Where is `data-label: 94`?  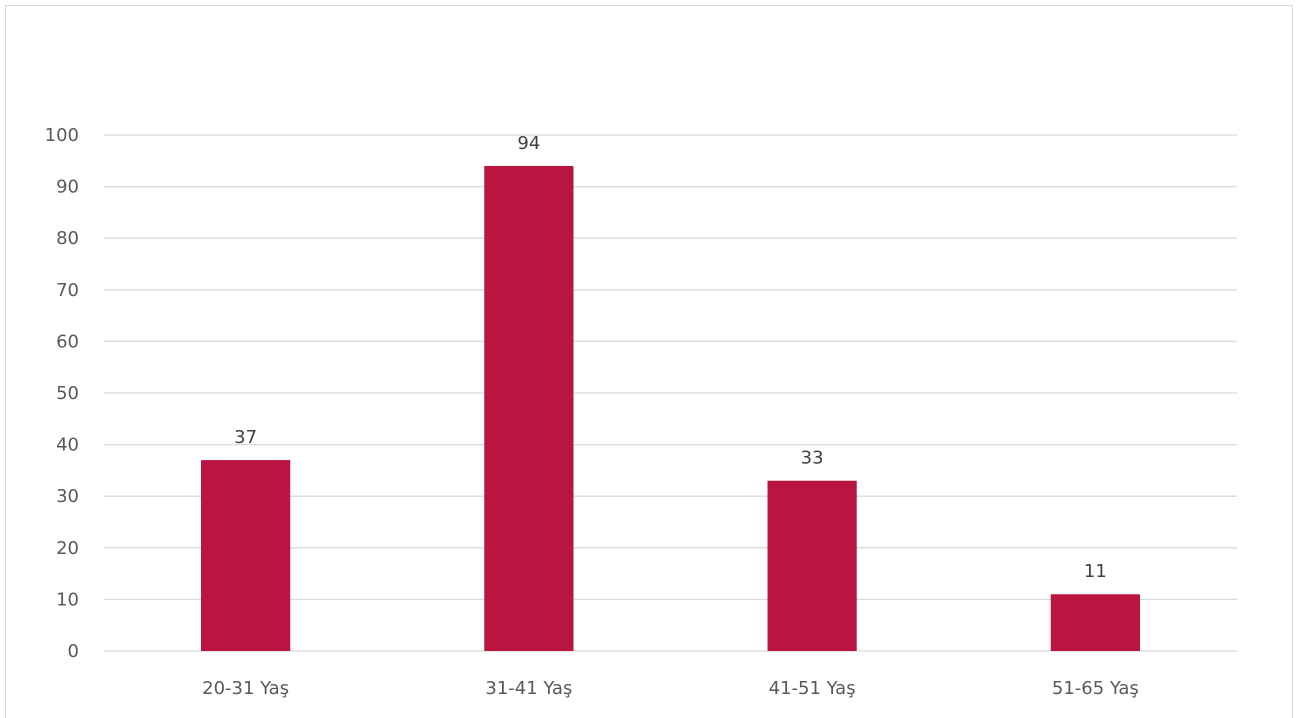 data-label: 94 is located at coordinates (528, 143).